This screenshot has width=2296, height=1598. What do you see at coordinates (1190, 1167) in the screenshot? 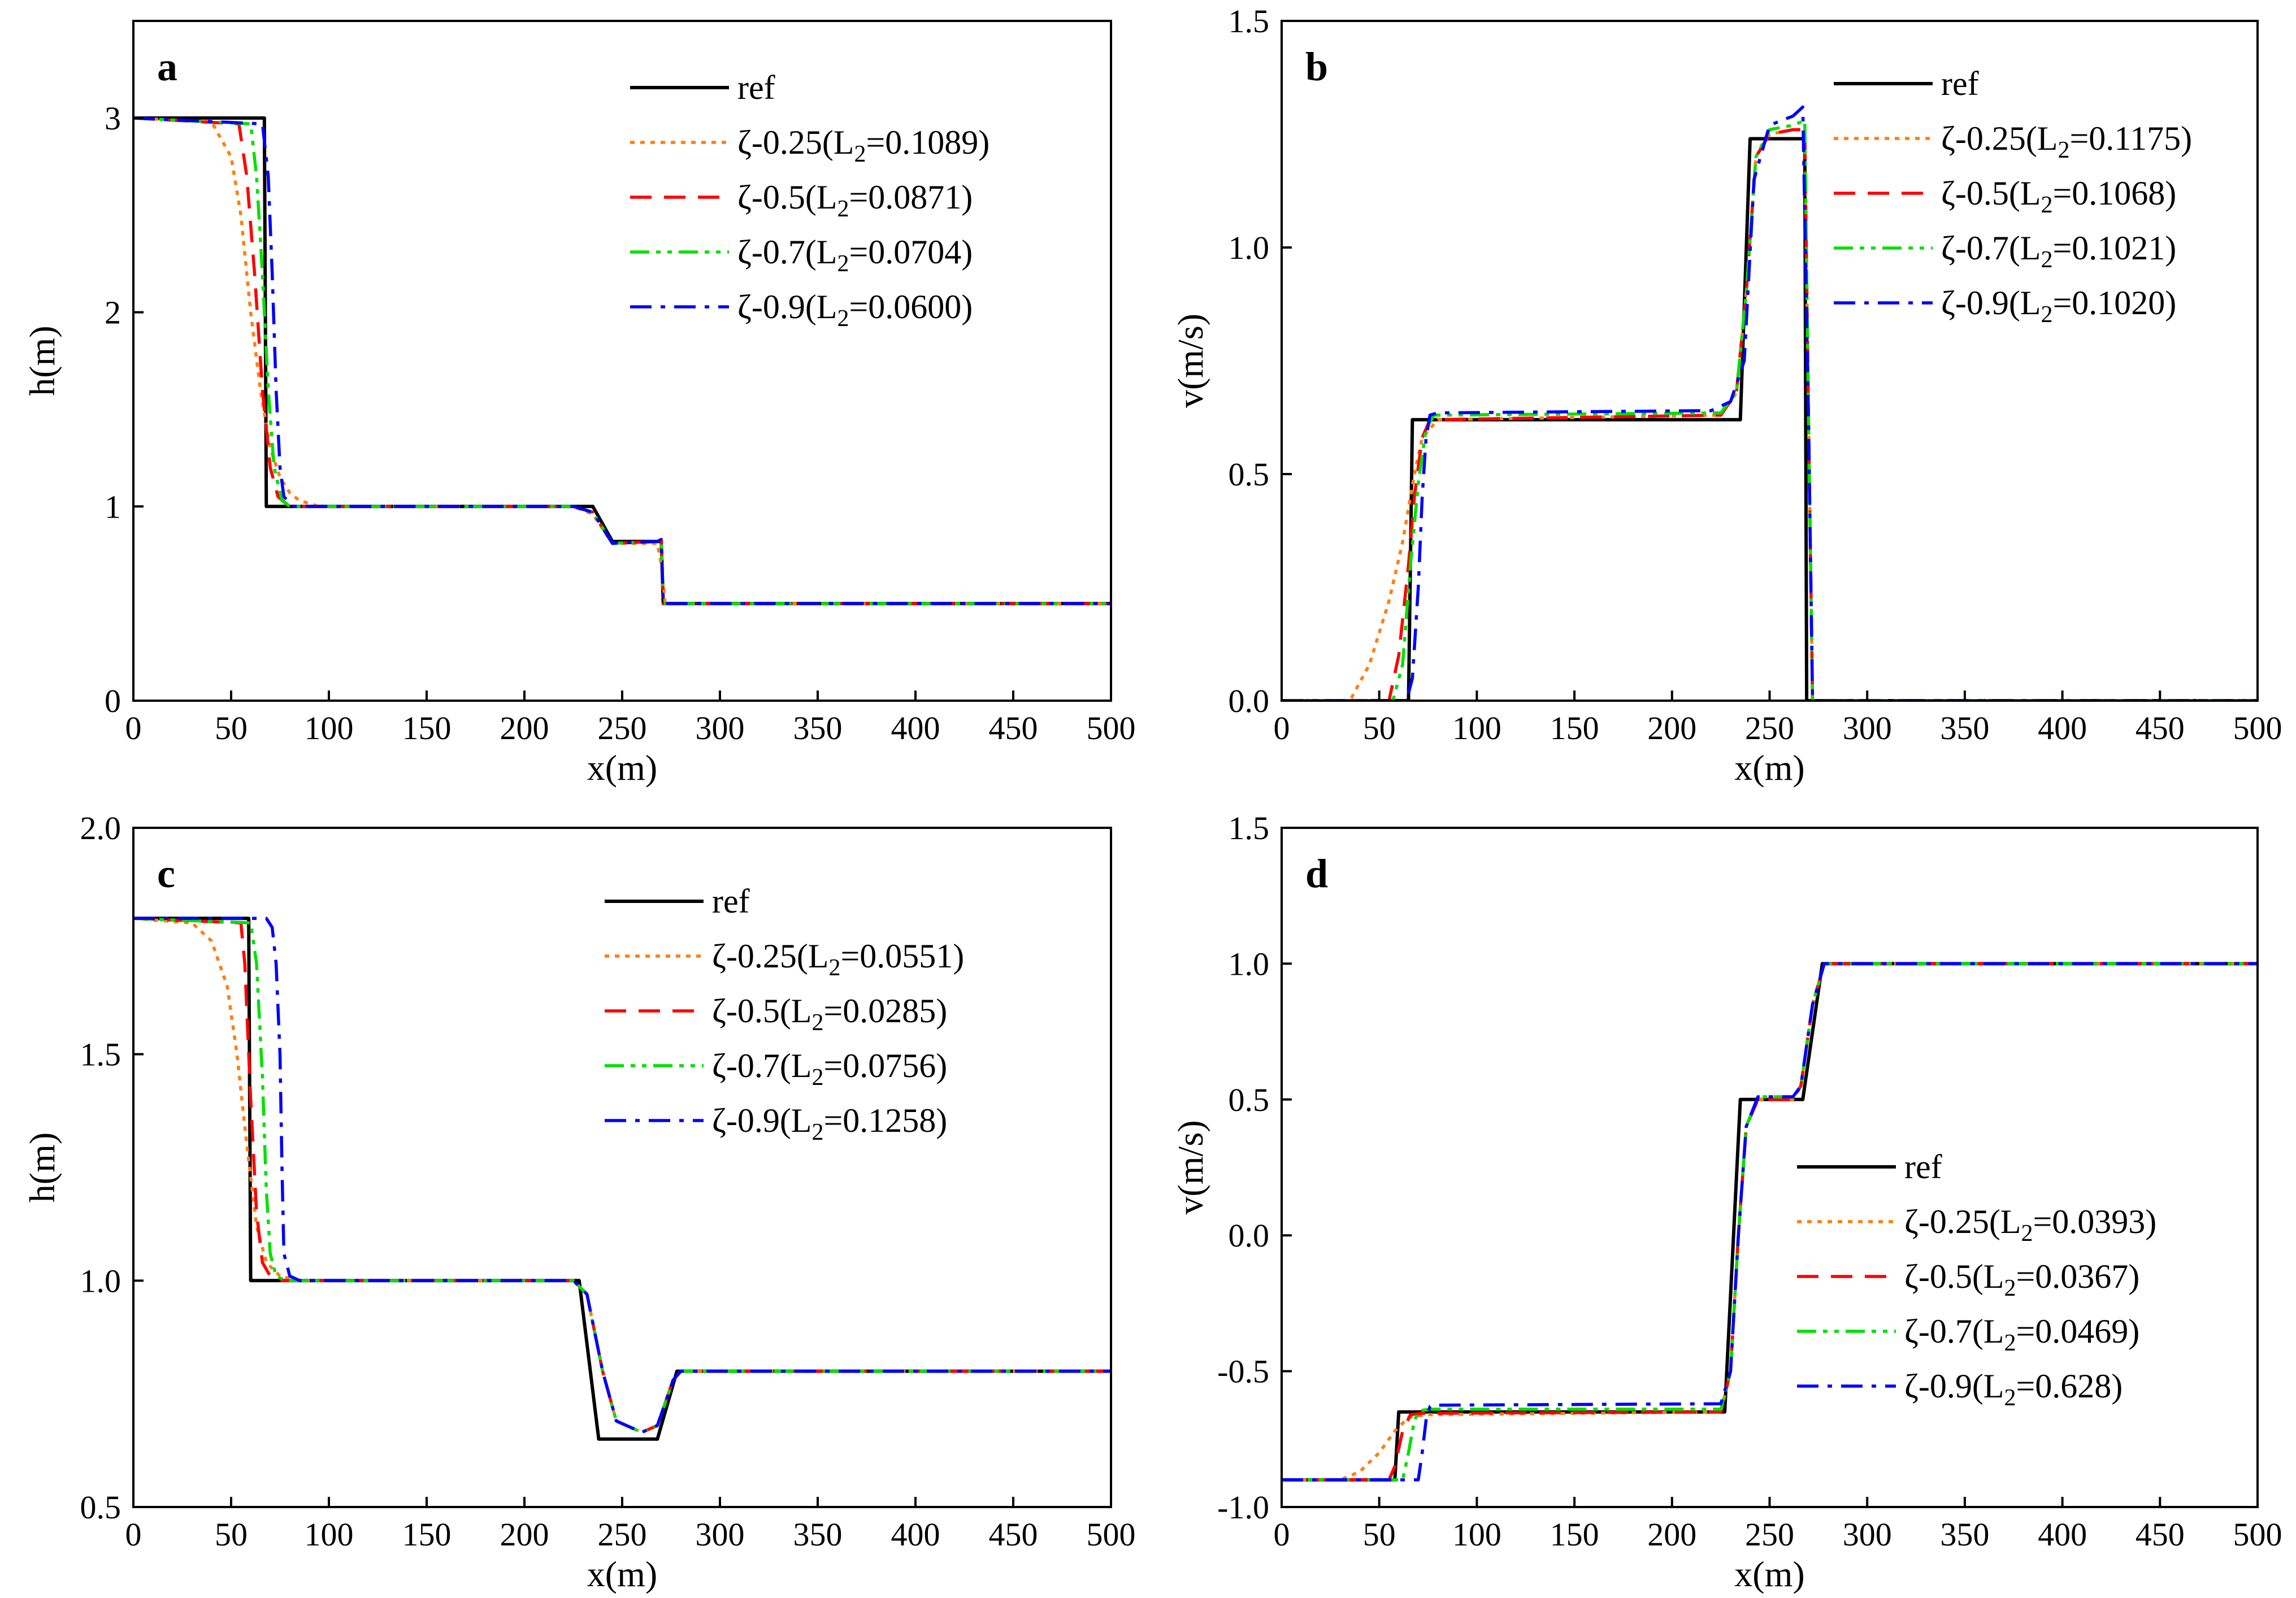
I see `y-axis-label: v(m/s)` at bounding box center [1190, 1167].